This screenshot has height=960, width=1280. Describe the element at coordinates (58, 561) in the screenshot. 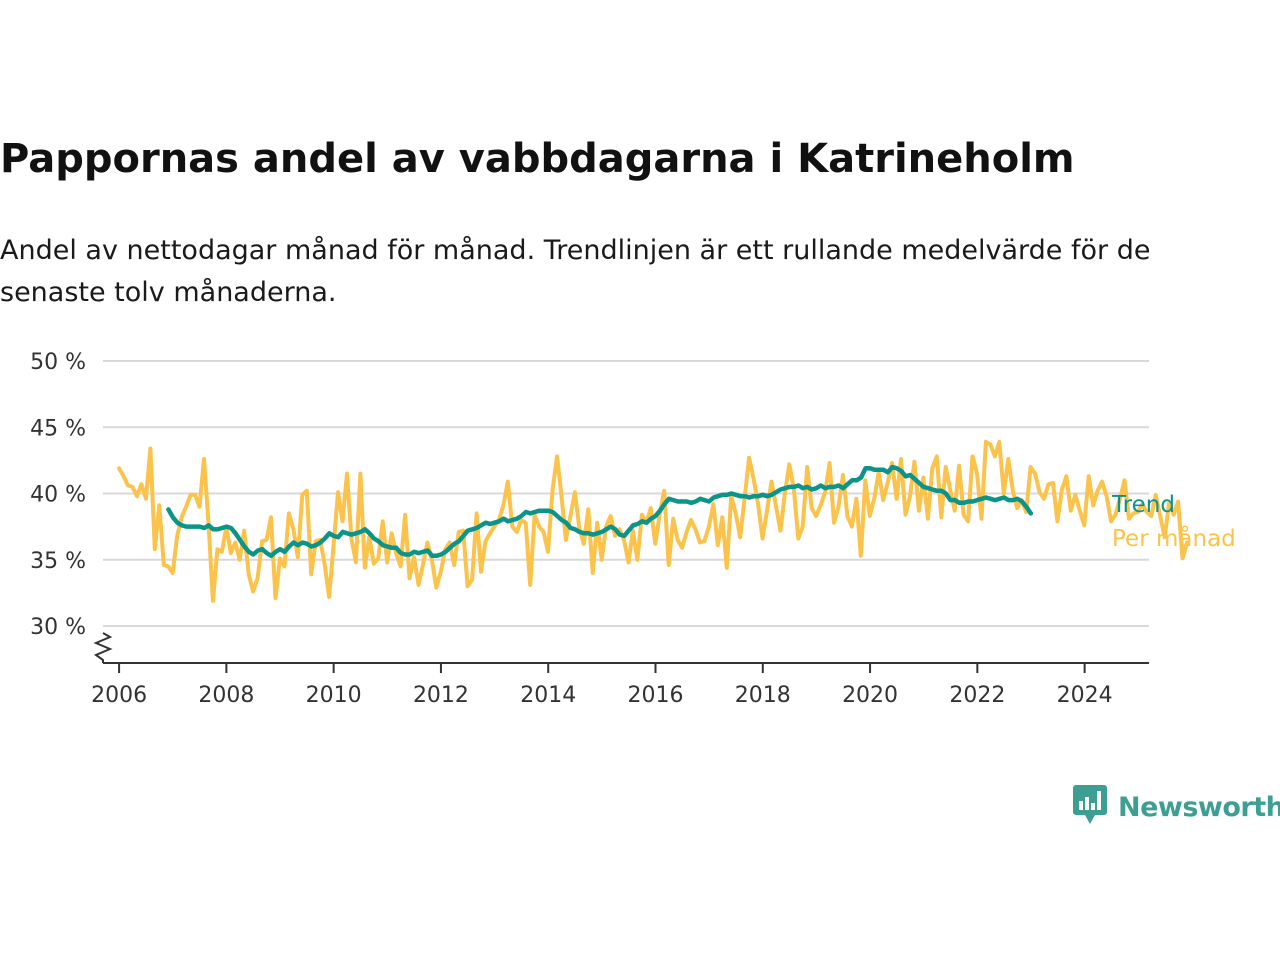

I see `y-tick-label: 35 %` at that location.